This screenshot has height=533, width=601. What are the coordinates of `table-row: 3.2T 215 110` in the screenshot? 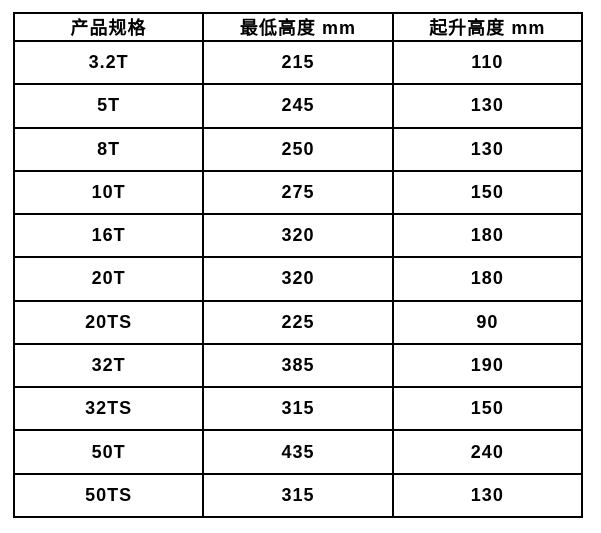 It's located at (298, 62).